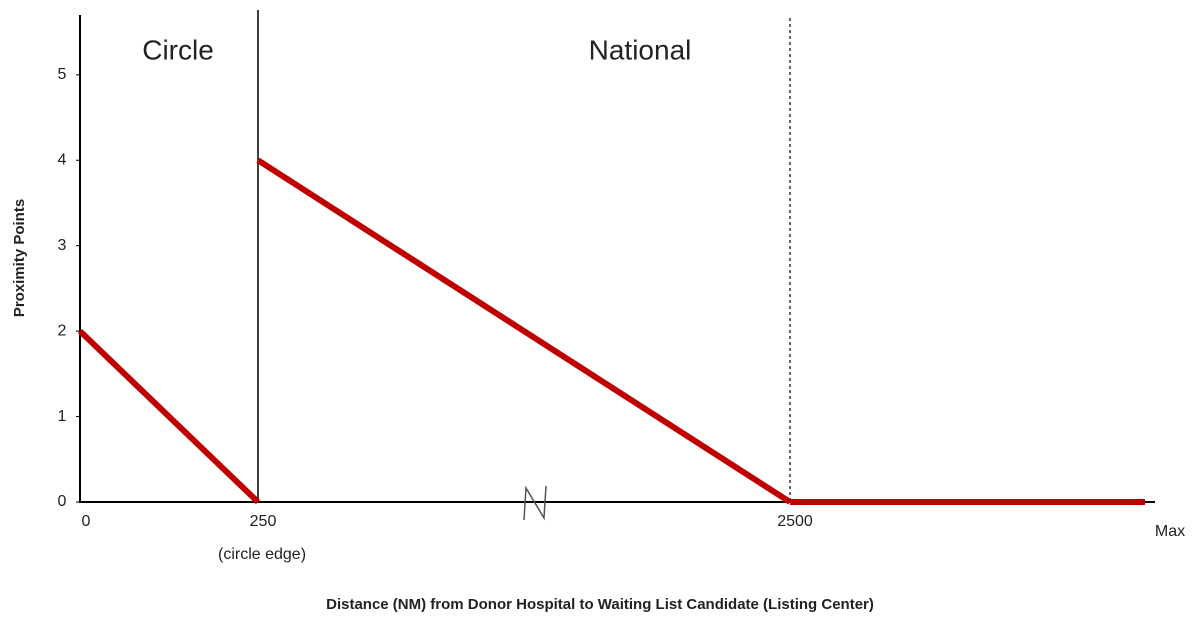 Image resolution: width=1201 pixels, height=619 pixels. Describe the element at coordinates (62, 416) in the screenshot. I see `y-tick-label: 1` at that location.